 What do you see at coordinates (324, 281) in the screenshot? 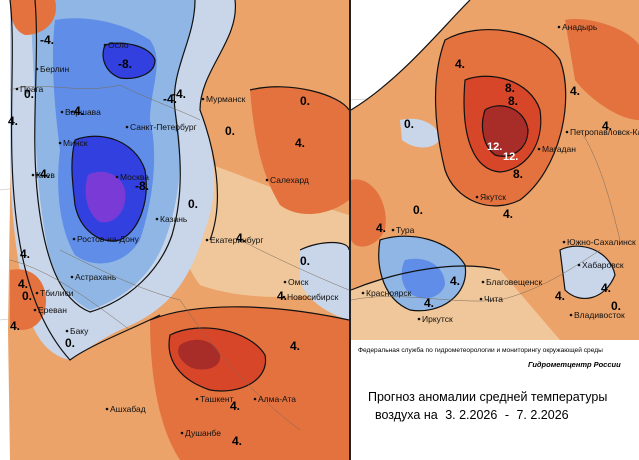
I see `west-pale-cold-east` at bounding box center [324, 281].